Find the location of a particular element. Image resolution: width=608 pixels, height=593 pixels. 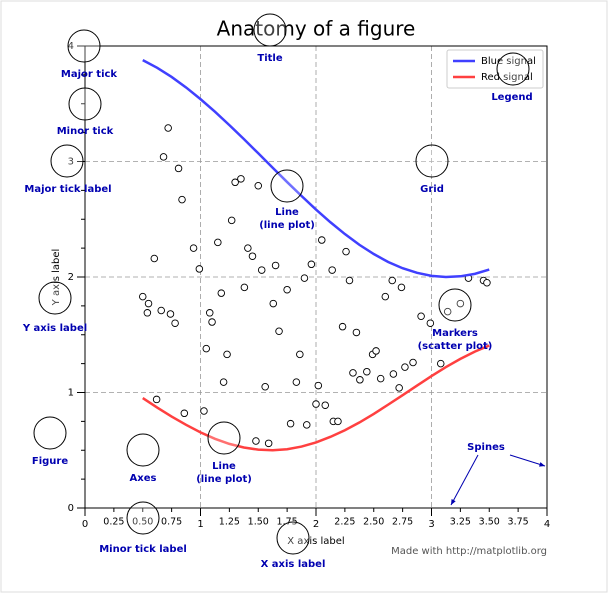

annotation-arrow is located at coordinates (527, 460).